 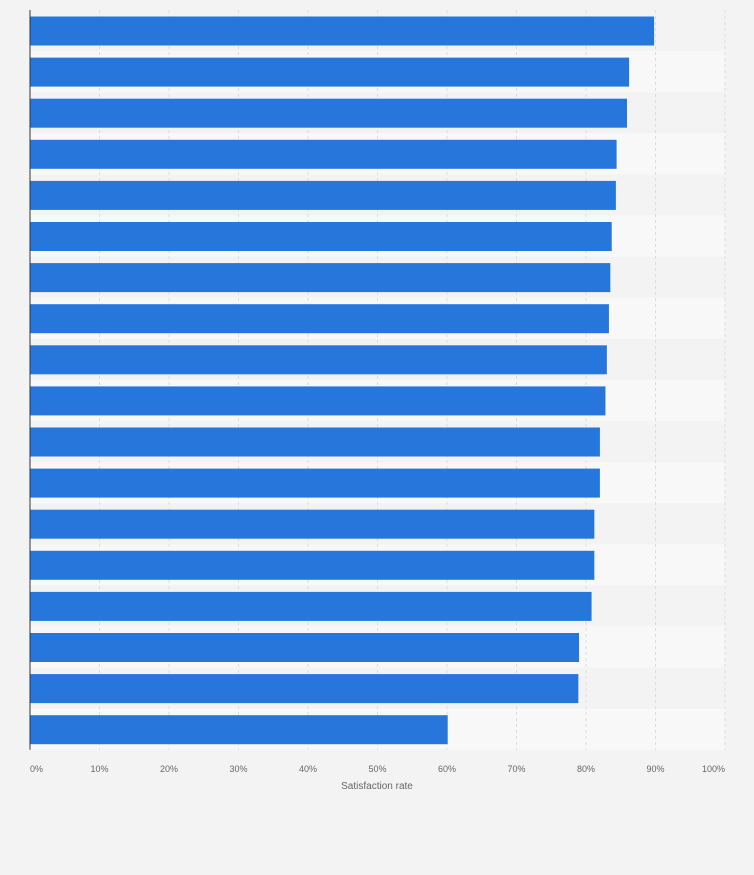 I want to click on x-tick-label: 40%, so click(x=308, y=769).